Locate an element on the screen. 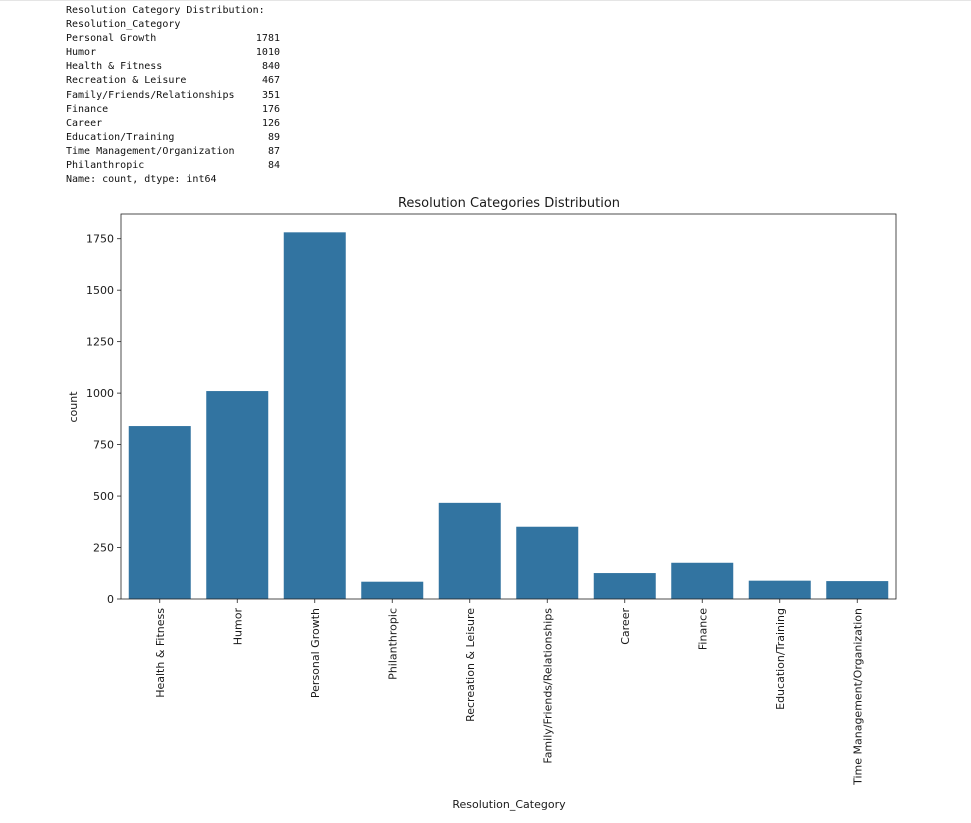 The width and height of the screenshot is (971, 823). top-divider is located at coordinates (485, 0).